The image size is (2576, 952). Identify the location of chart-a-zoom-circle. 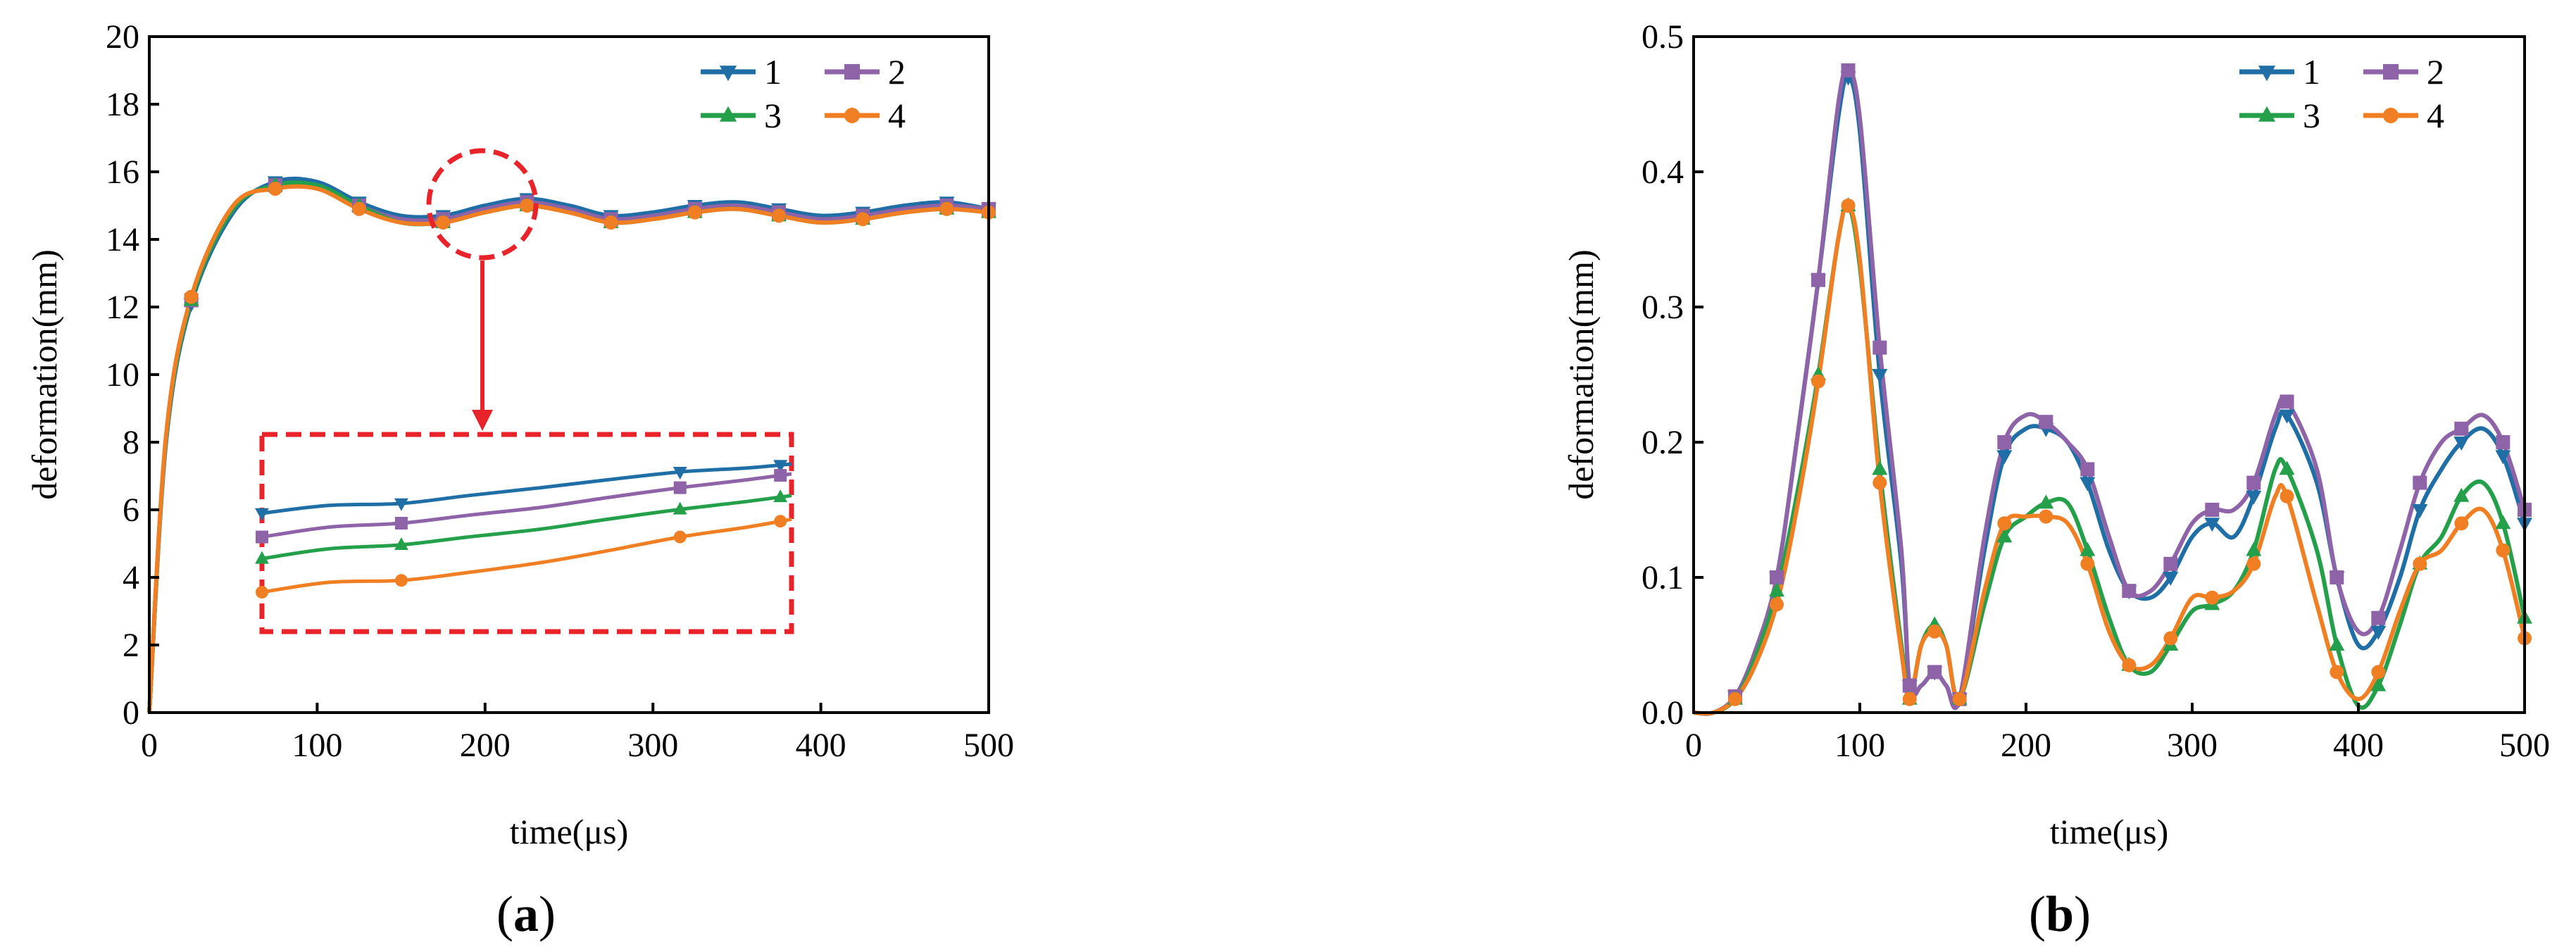
(482, 205).